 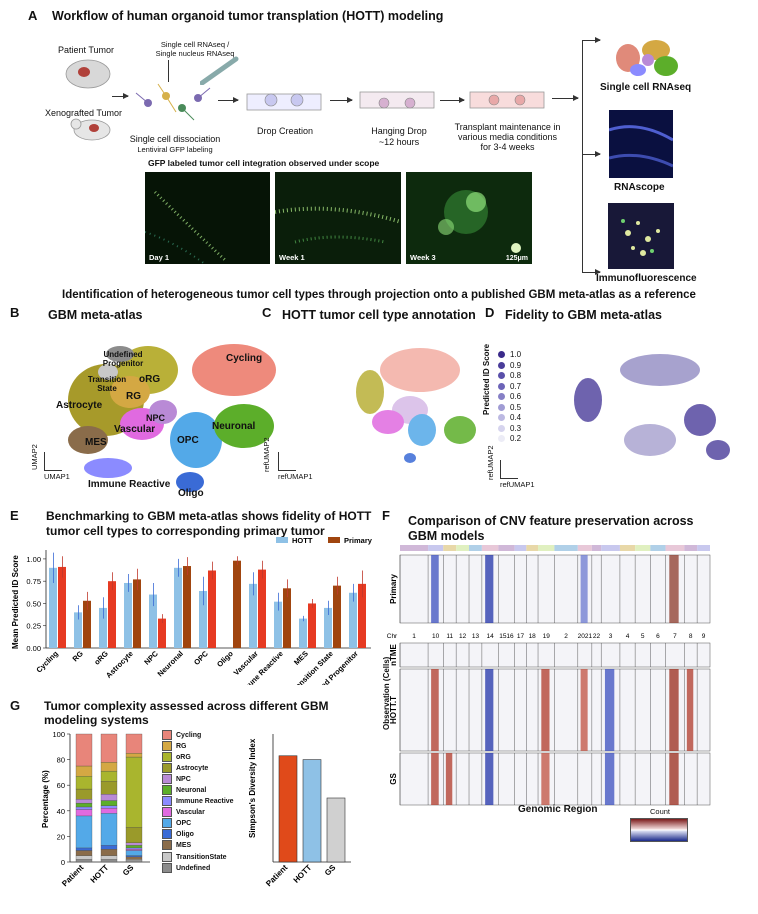 I want to click on f-row-label: nTME, so click(x=393, y=654).